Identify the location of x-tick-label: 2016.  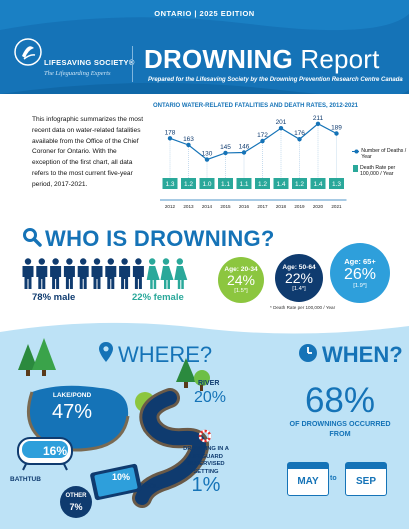
(244, 206).